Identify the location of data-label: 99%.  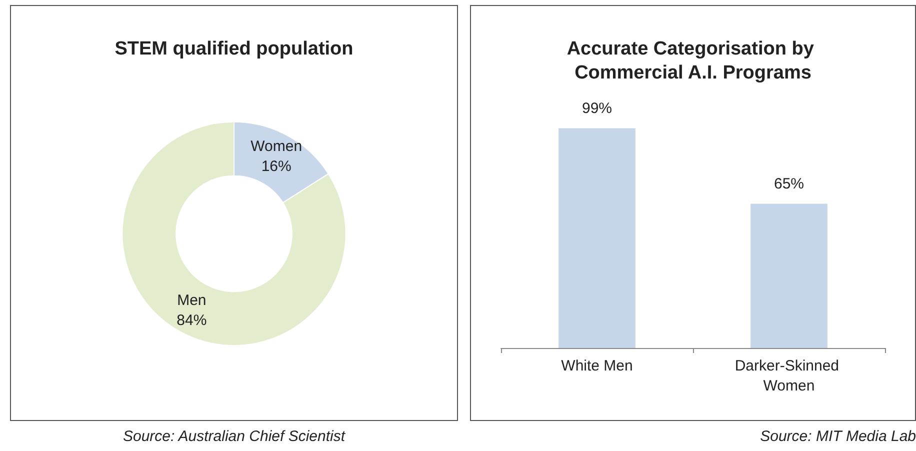
(597, 109).